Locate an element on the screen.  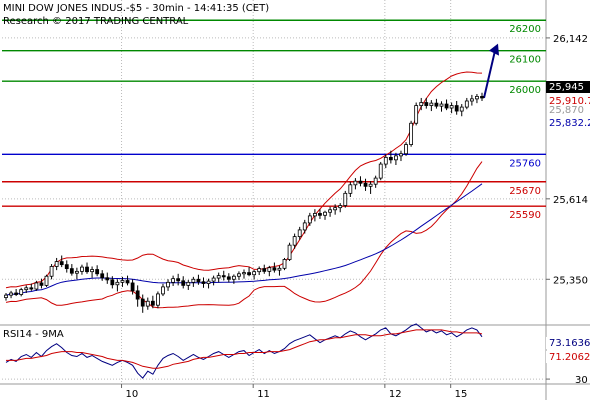
price-tag-moving-average: 25,832.2 is located at coordinates (569, 123).